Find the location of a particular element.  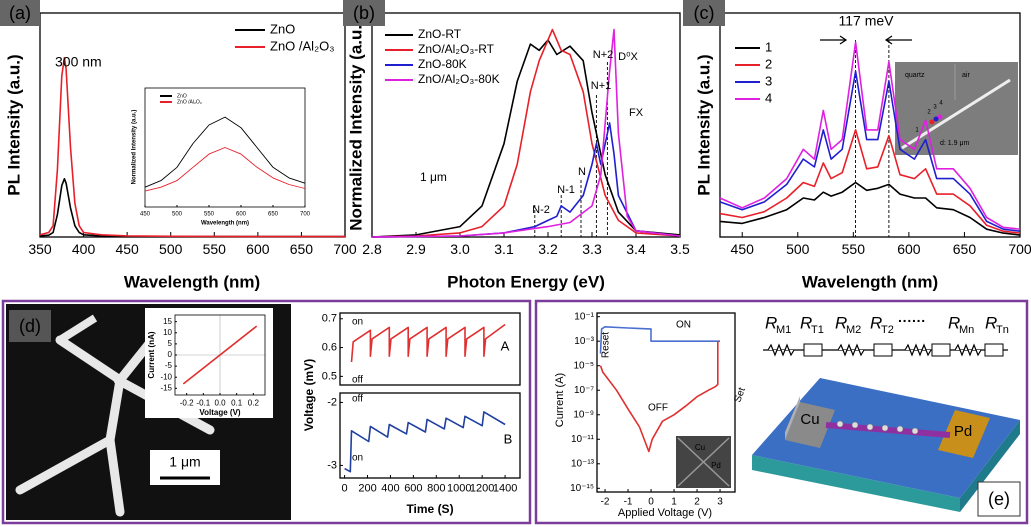

legend-label: ZnO/Al₂O₃-RT is located at coordinates (456, 49).